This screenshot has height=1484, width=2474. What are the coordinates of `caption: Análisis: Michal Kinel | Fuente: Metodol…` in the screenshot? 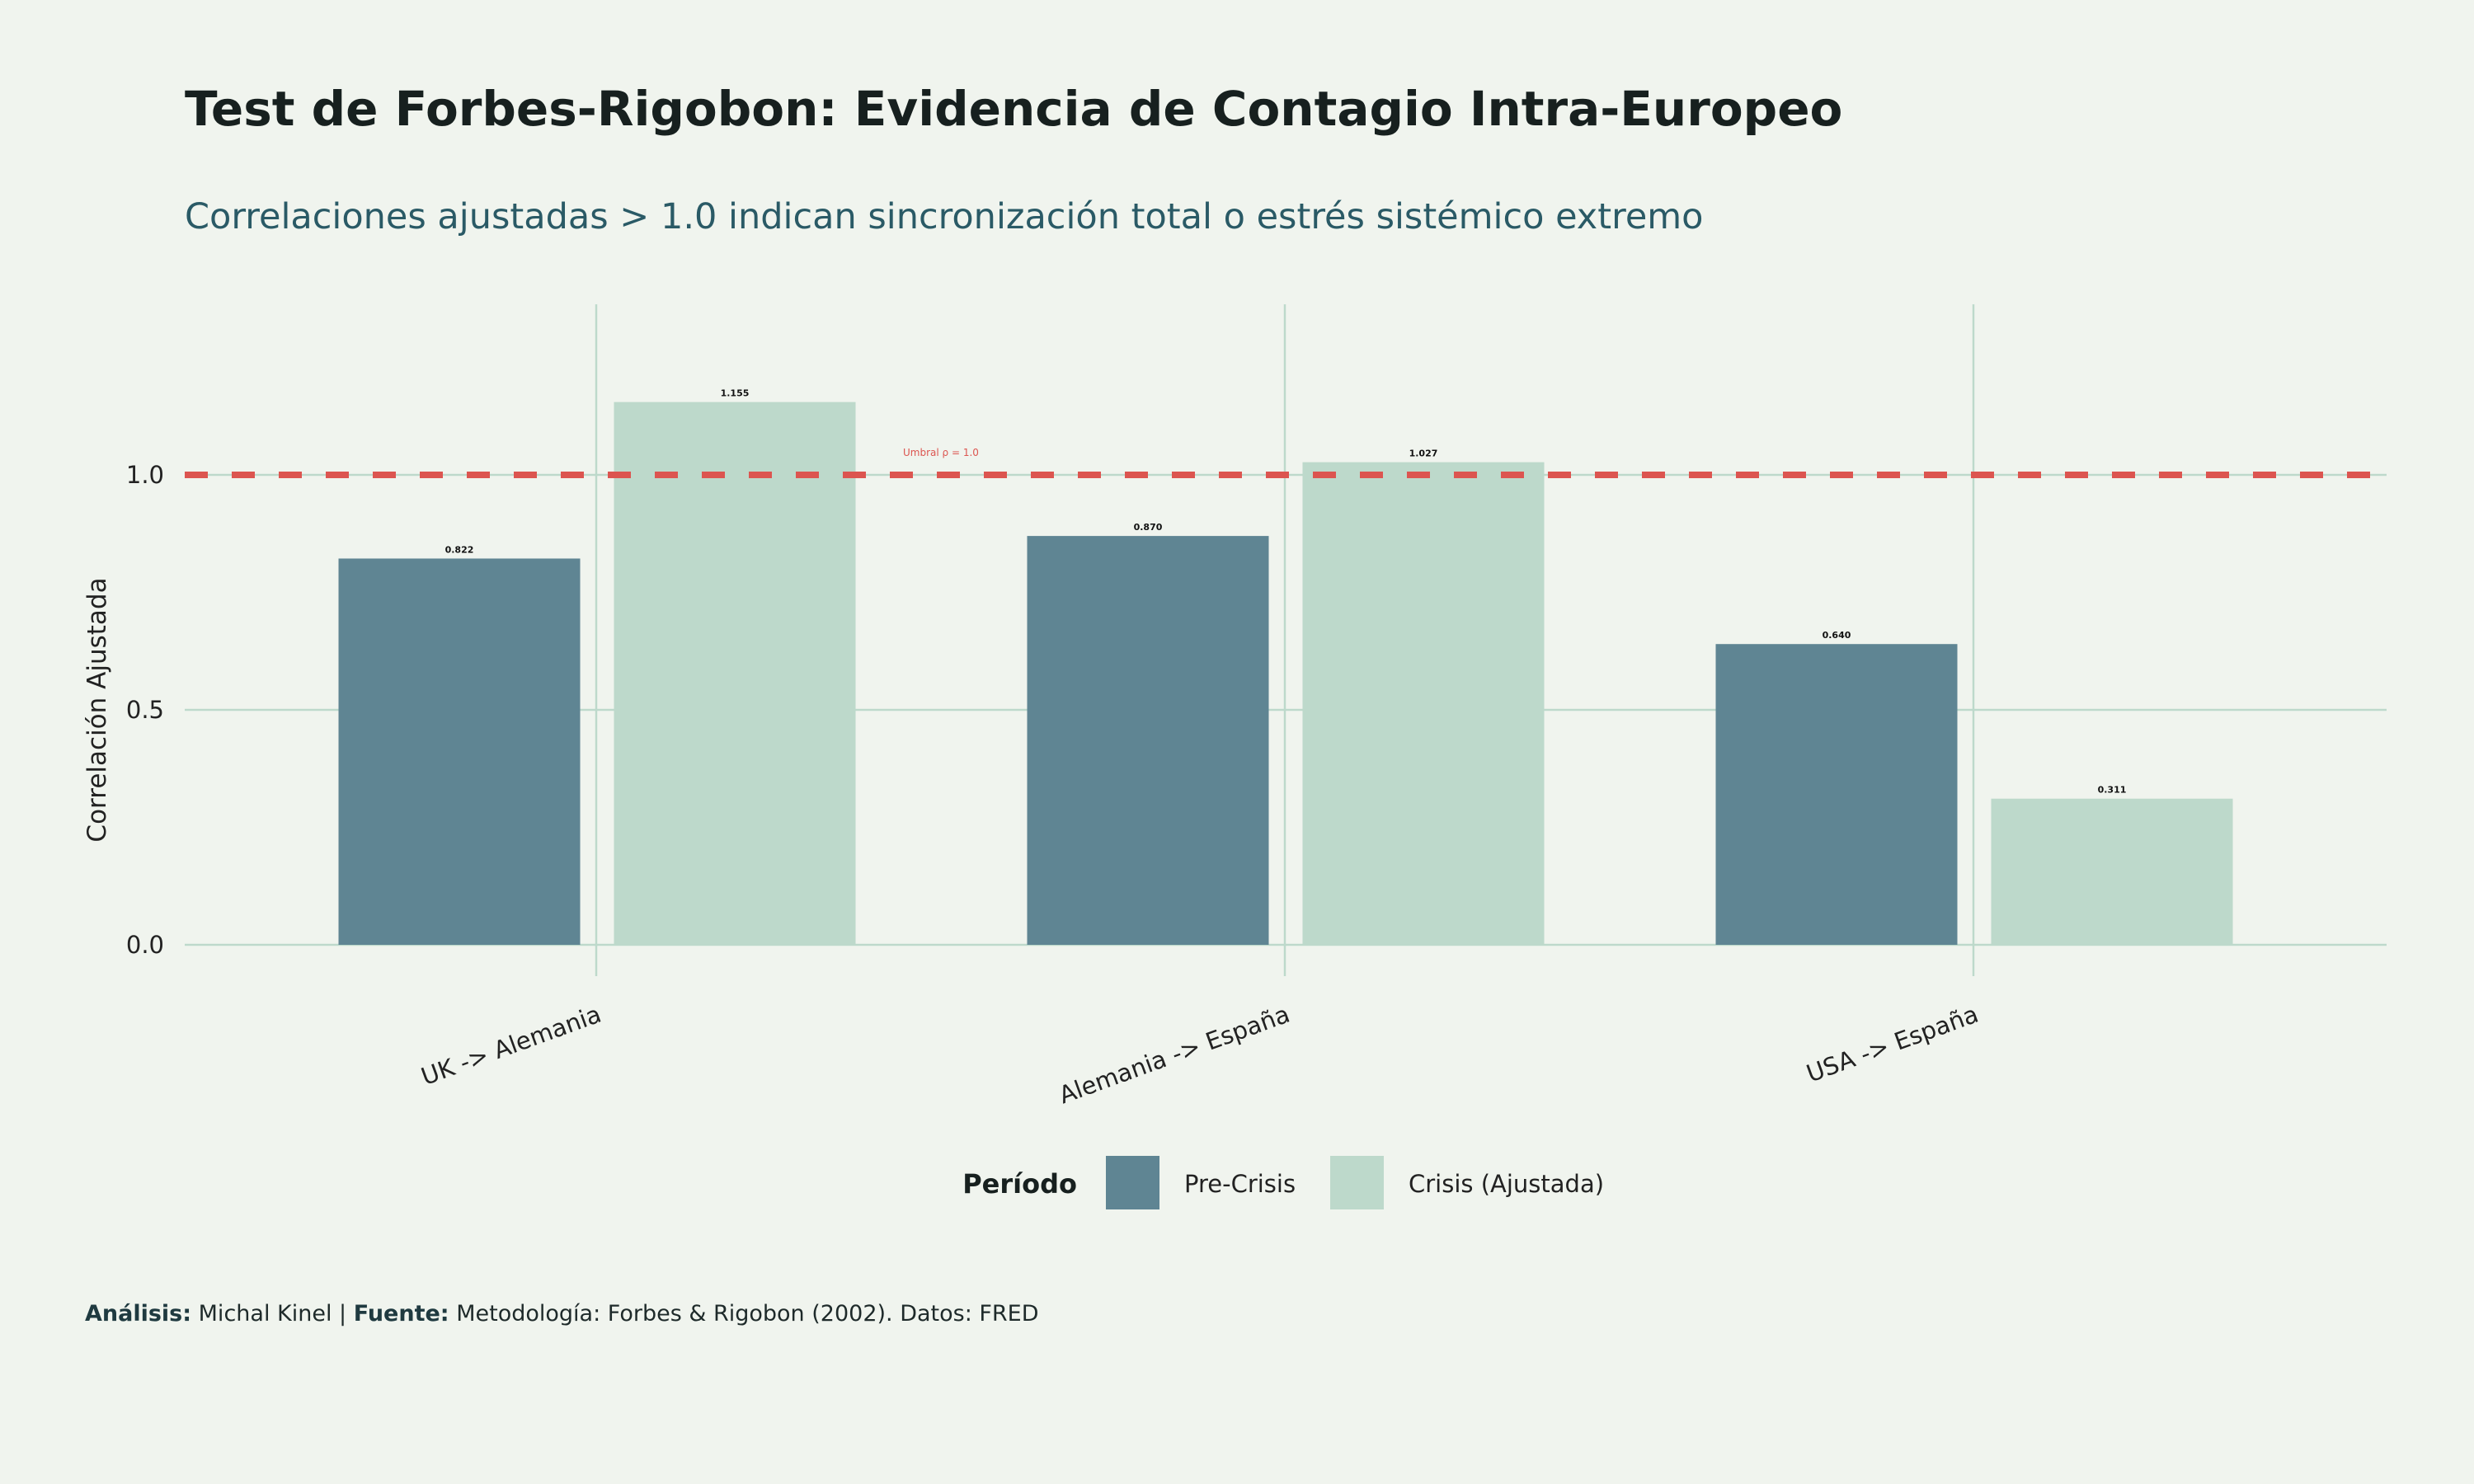 It's located at (562, 1314).